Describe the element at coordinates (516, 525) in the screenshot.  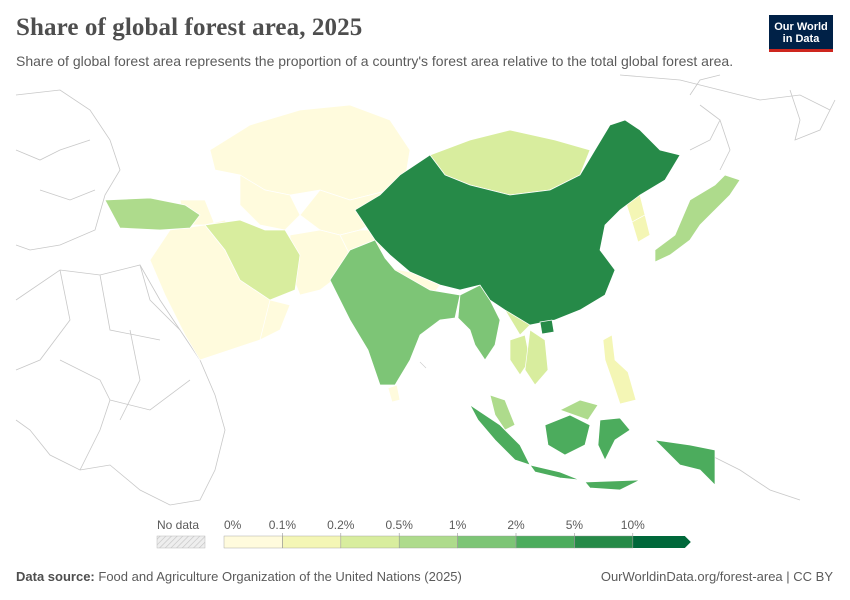
I see `legend-tick-label: 2%` at that location.